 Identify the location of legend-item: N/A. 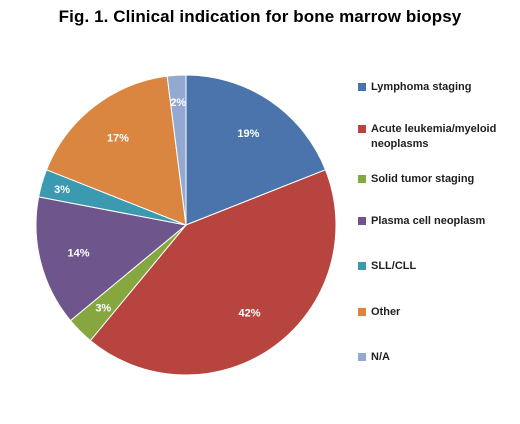
(438, 357).